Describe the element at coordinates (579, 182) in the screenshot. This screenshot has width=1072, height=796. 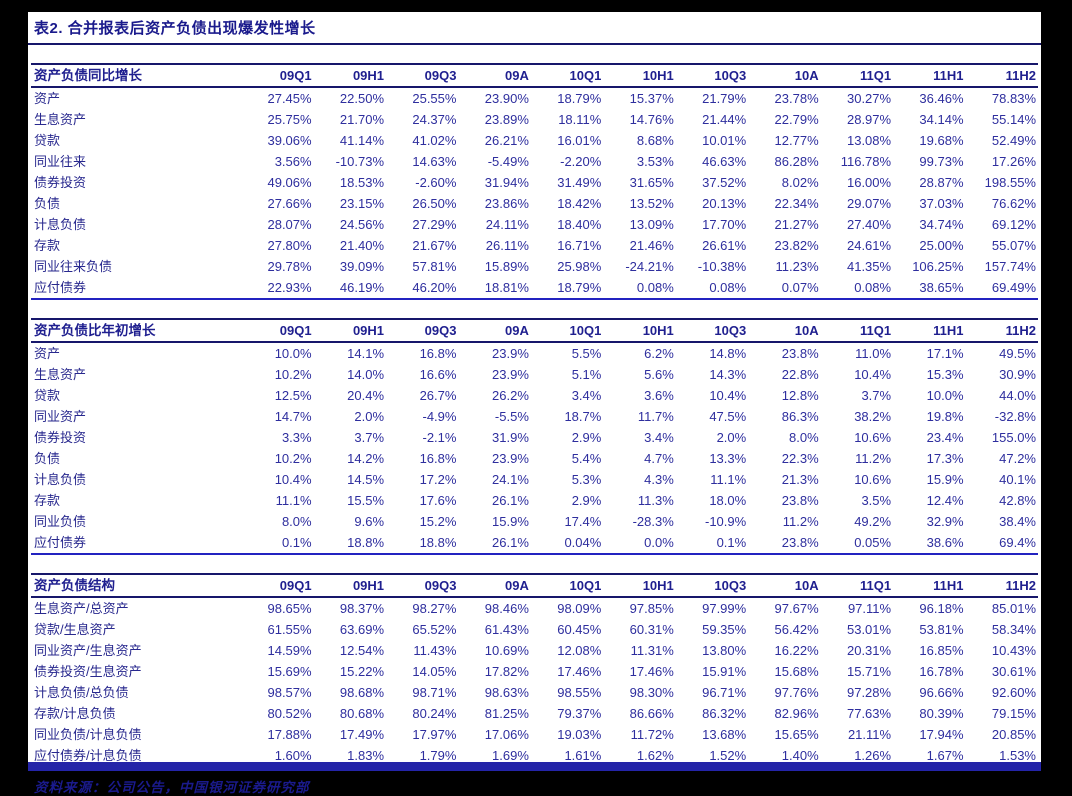
I see `data-cell: 31.49%` at that location.